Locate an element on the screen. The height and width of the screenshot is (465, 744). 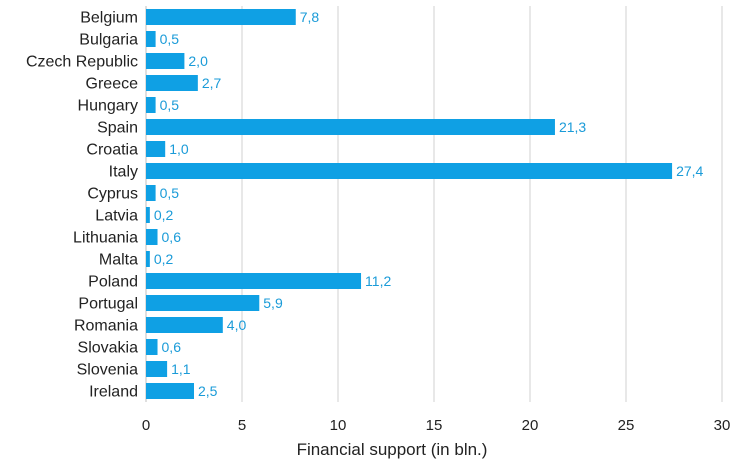
bar-malta is located at coordinates (148, 259).